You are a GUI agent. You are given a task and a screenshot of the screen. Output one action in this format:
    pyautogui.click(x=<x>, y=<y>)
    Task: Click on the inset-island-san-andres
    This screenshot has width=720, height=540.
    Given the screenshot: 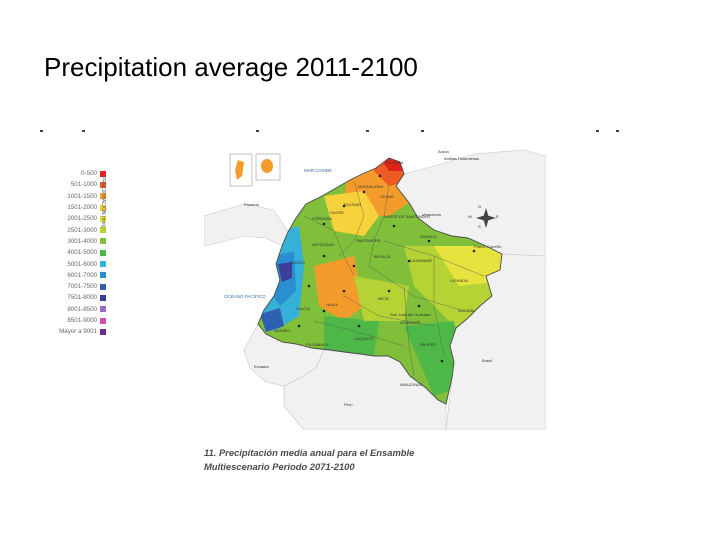 What is the action you would take?
    pyautogui.click(x=267, y=166)
    